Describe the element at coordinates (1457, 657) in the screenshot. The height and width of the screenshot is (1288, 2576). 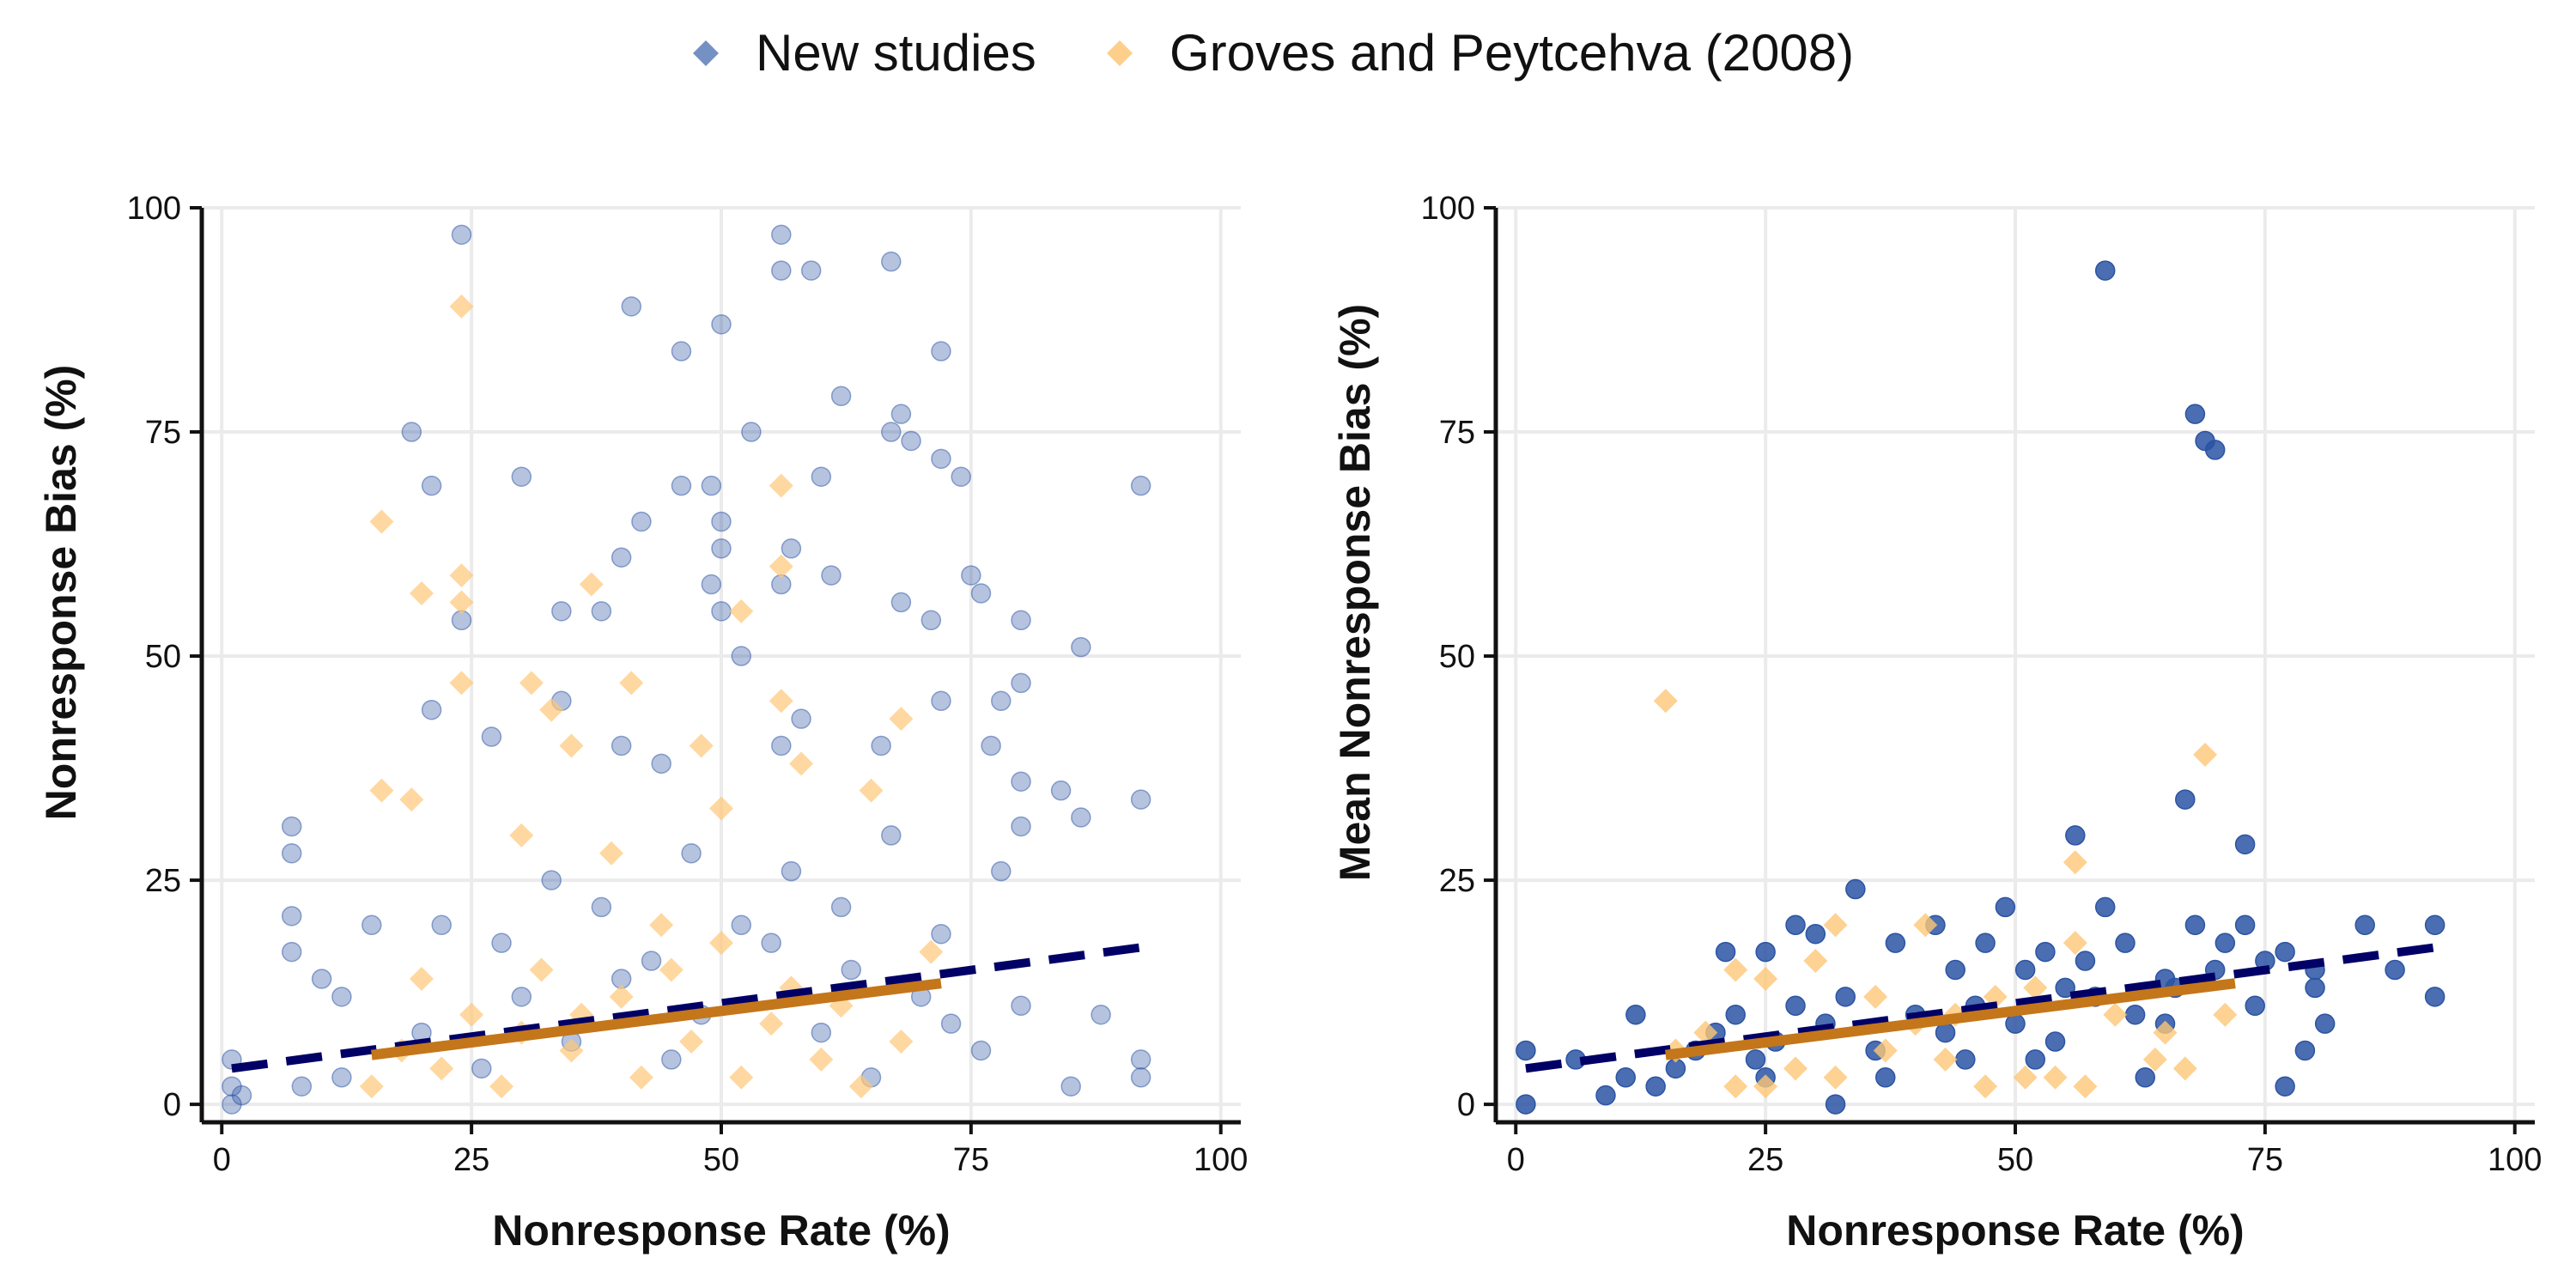
I see `y-tick-label-right: 50` at that location.